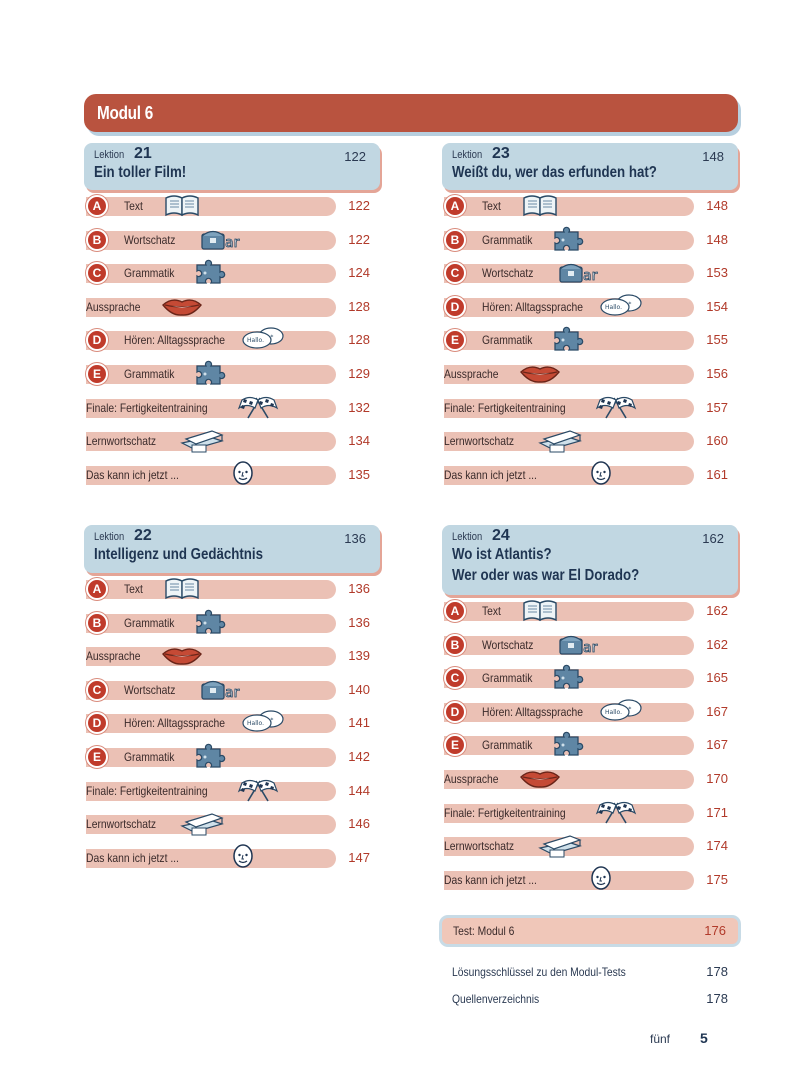 The height and width of the screenshot is (1066, 800). What do you see at coordinates (140, 172) in the screenshot?
I see `lesson-title: Ein toller Film!` at bounding box center [140, 172].